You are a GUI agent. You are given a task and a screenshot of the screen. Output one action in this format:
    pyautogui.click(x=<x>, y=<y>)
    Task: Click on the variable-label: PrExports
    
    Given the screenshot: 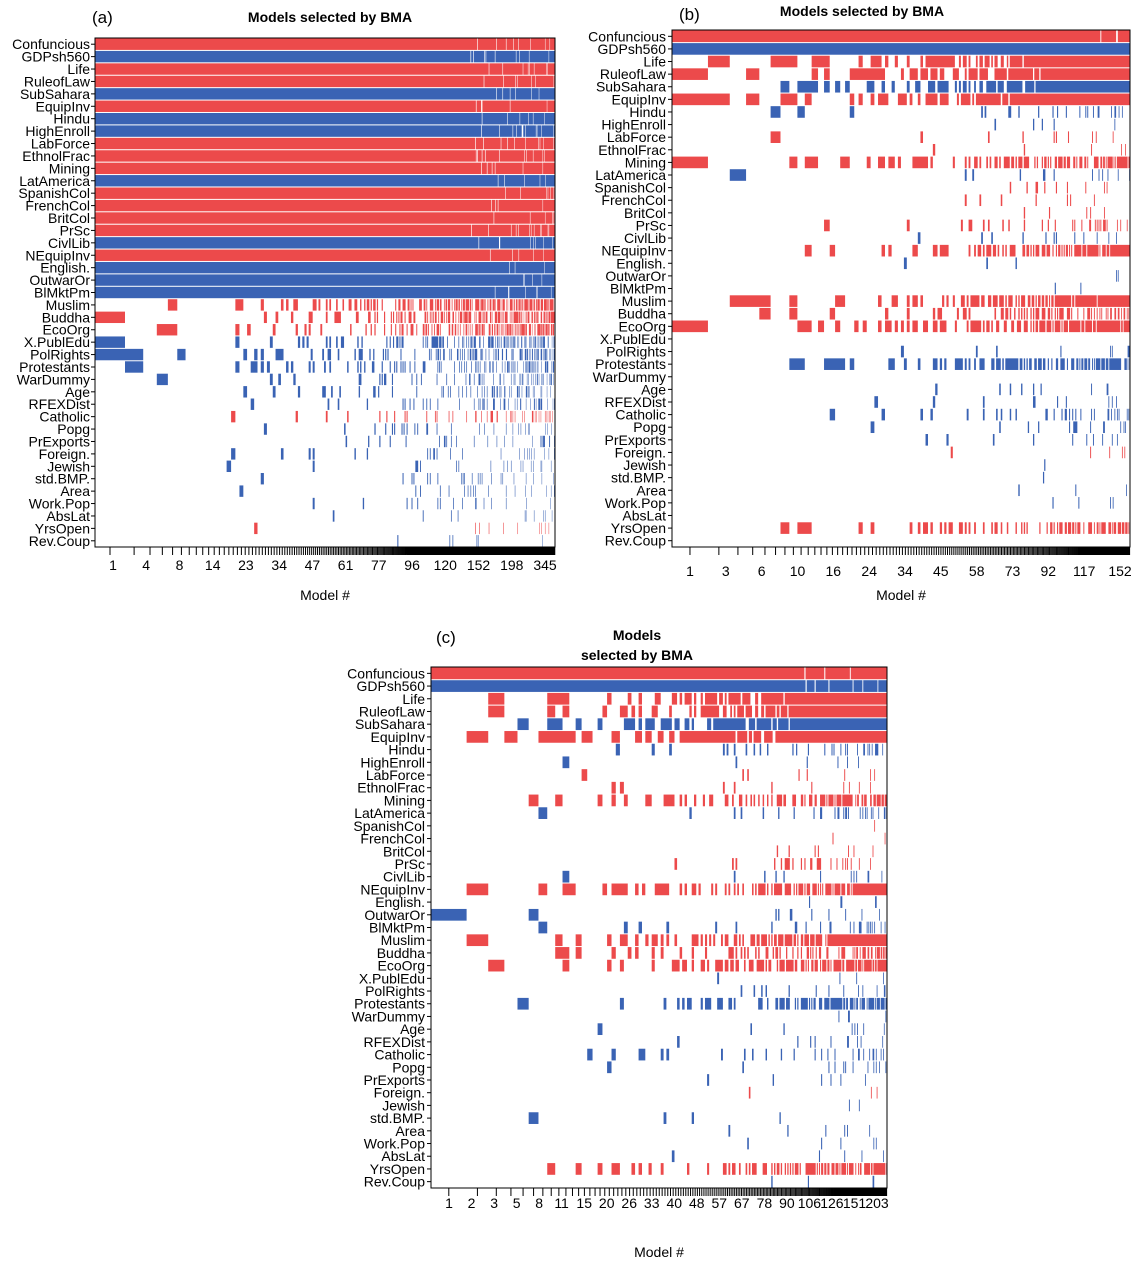 What is the action you would take?
    pyautogui.click(x=59, y=441)
    